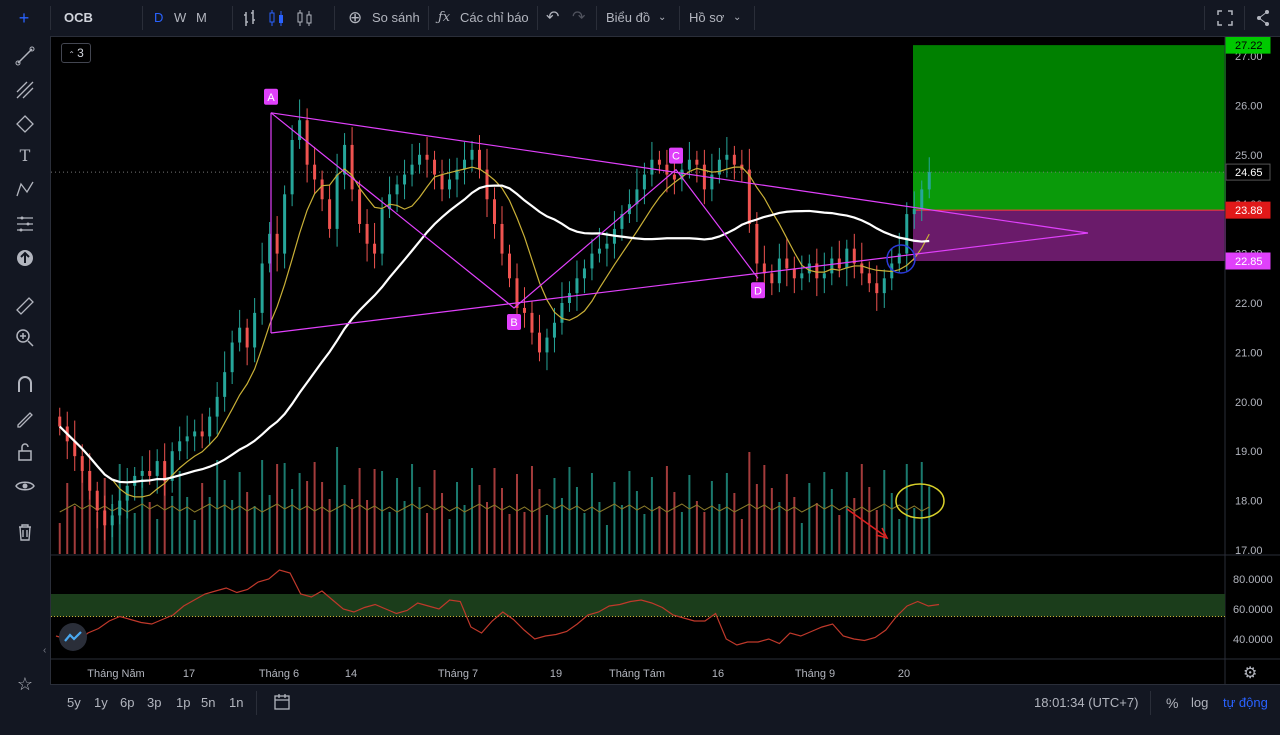  I want to click on hollow-candles-icon, so click(305, 18).